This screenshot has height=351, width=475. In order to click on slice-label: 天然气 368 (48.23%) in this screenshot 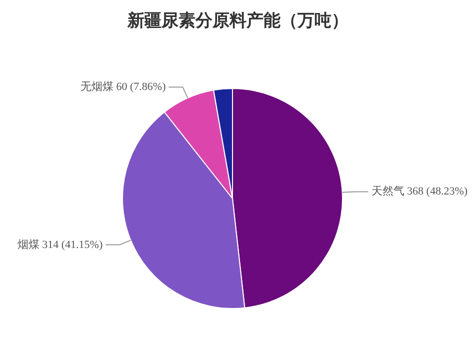, I will do `click(419, 192)`.